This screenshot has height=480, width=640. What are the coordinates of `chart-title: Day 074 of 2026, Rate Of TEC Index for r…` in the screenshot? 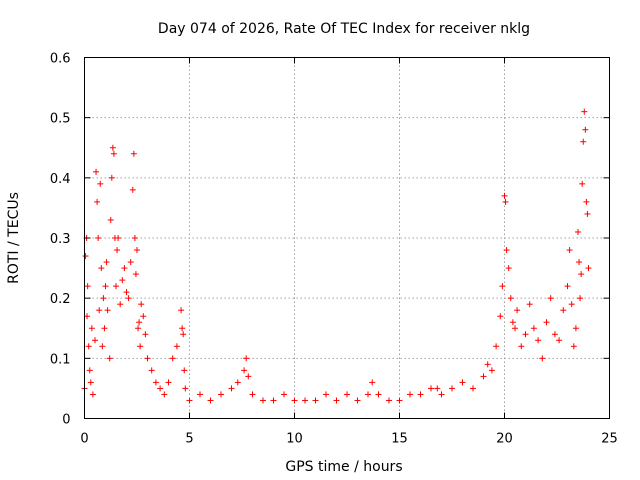 It's located at (344, 29).